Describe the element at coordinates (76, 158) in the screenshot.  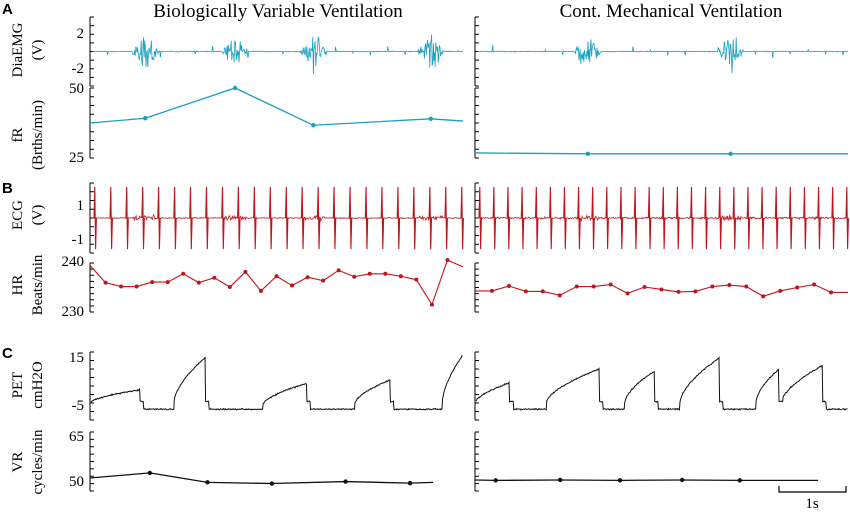
I see `ytick-fr-bottom: 25` at that location.